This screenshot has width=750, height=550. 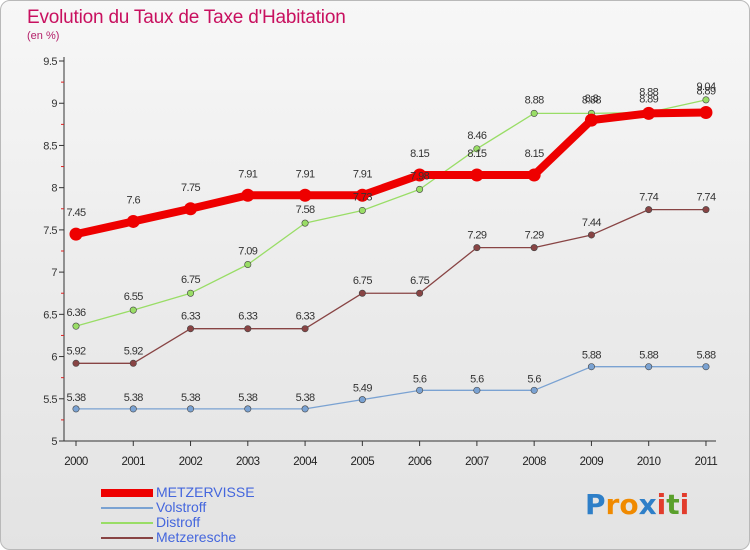 What do you see at coordinates (178, 522) in the screenshot?
I see `legend-label: Distroff` at bounding box center [178, 522].